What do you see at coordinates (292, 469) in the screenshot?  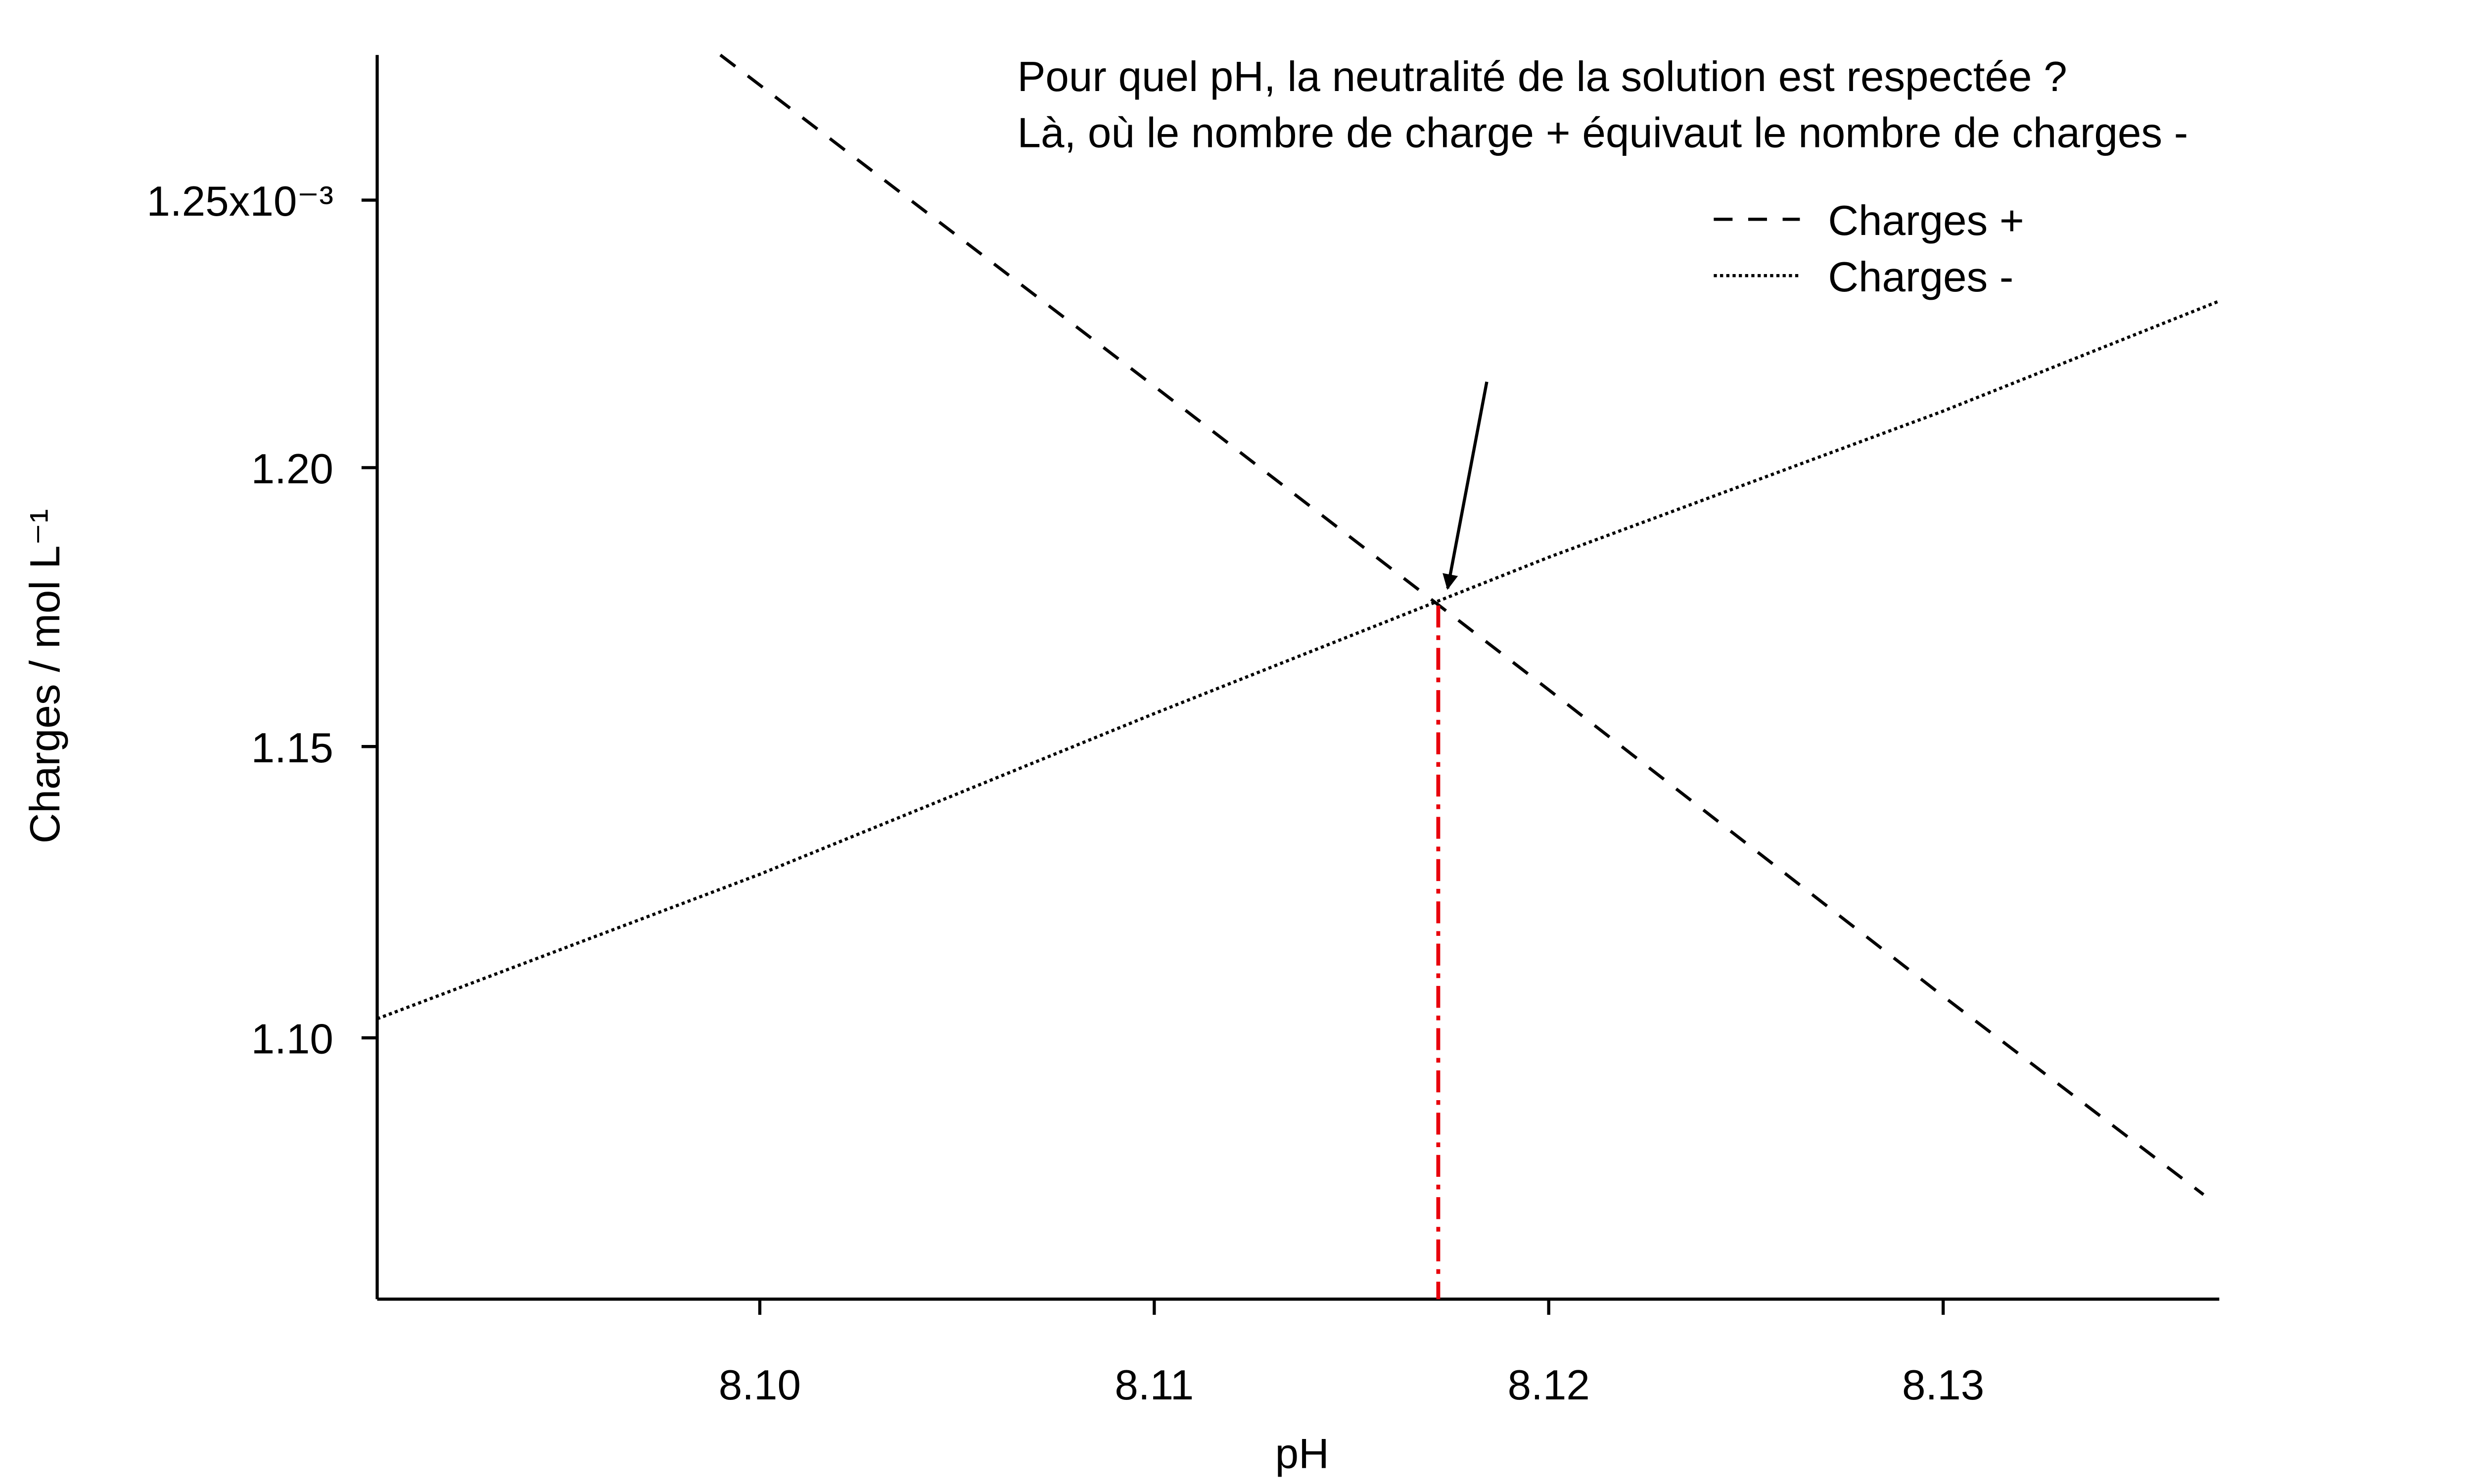 I see `y-tick-label: 1.20` at bounding box center [292, 469].